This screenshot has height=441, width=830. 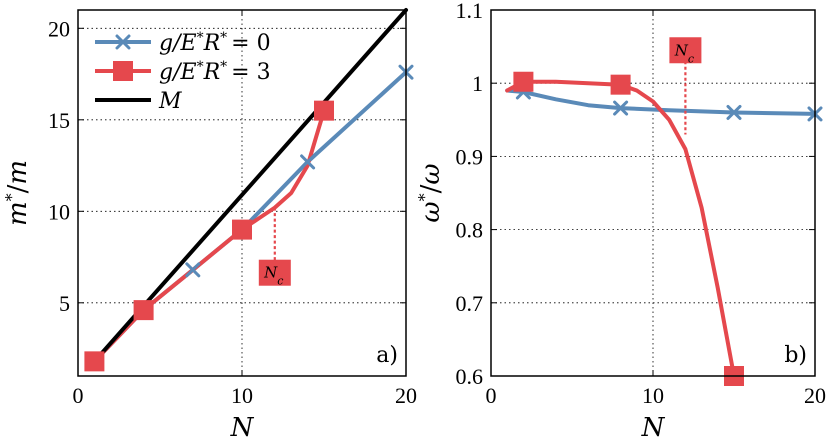 What do you see at coordinates (470, 156) in the screenshot?
I see `y-tick-label: 0.9` at bounding box center [470, 156].